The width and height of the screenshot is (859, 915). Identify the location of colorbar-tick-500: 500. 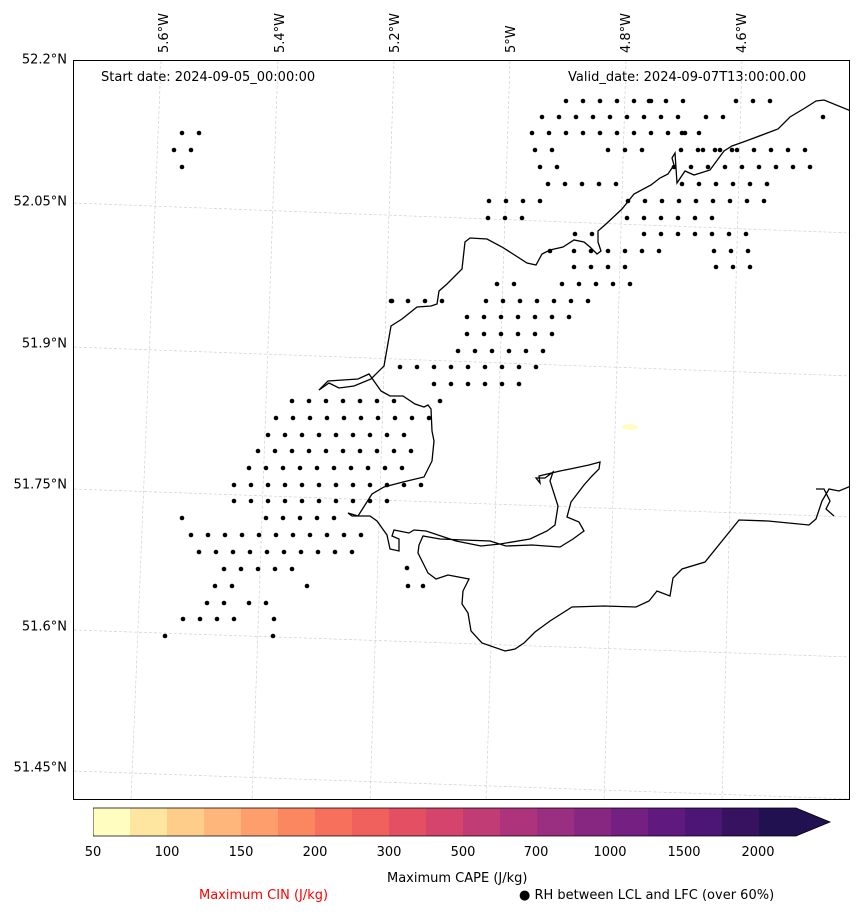
(463, 852).